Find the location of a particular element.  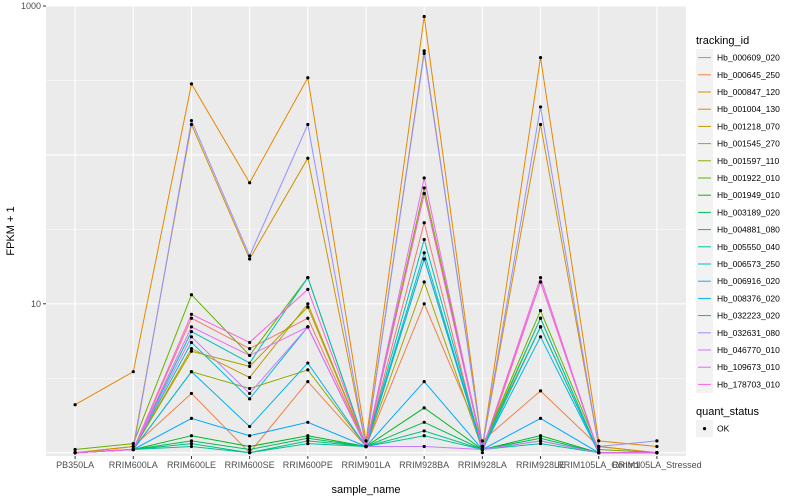

shape-legend-label: OK is located at coordinates (723, 429).